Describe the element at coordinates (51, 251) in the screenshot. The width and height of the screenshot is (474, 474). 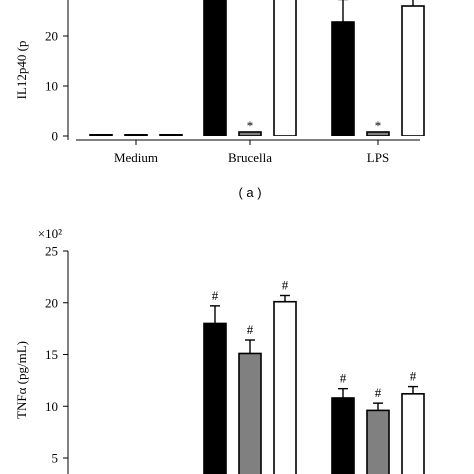
I see `y-tick-label: 25` at that location.